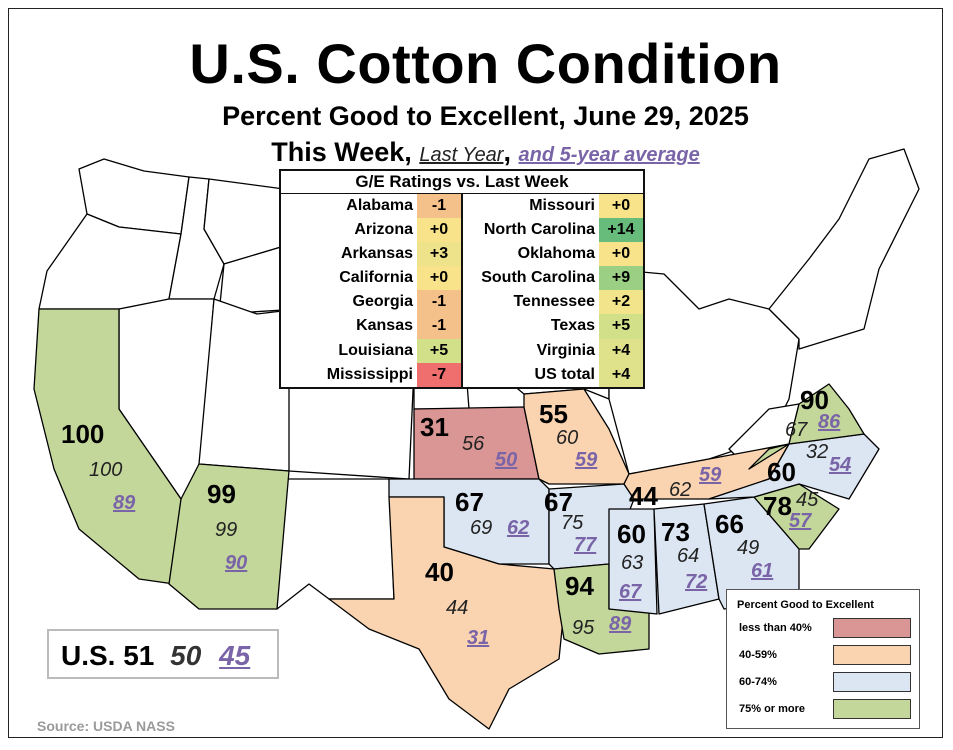  What do you see at coordinates (748, 548) in the screenshot?
I see `georgia-last-year: 49` at bounding box center [748, 548].